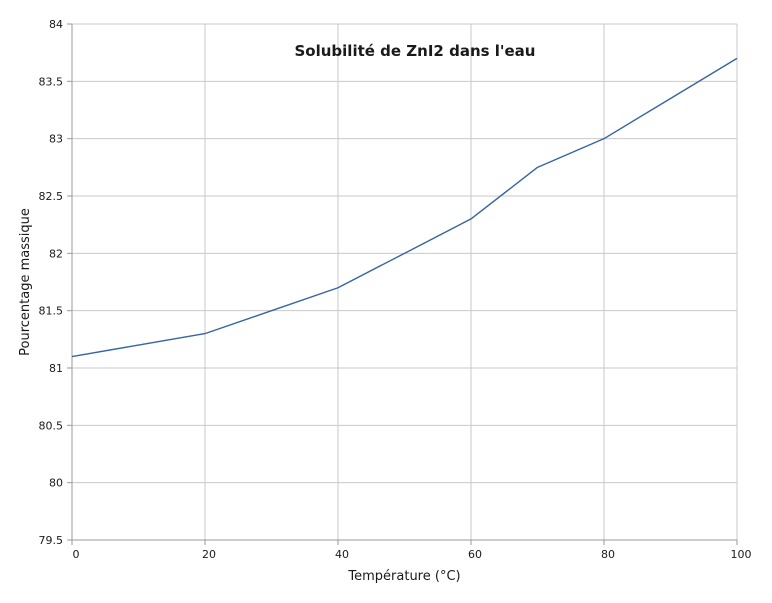  Describe the element at coordinates (25, 282) in the screenshot. I see `y-axis-title: Pourcentage massique` at that location.